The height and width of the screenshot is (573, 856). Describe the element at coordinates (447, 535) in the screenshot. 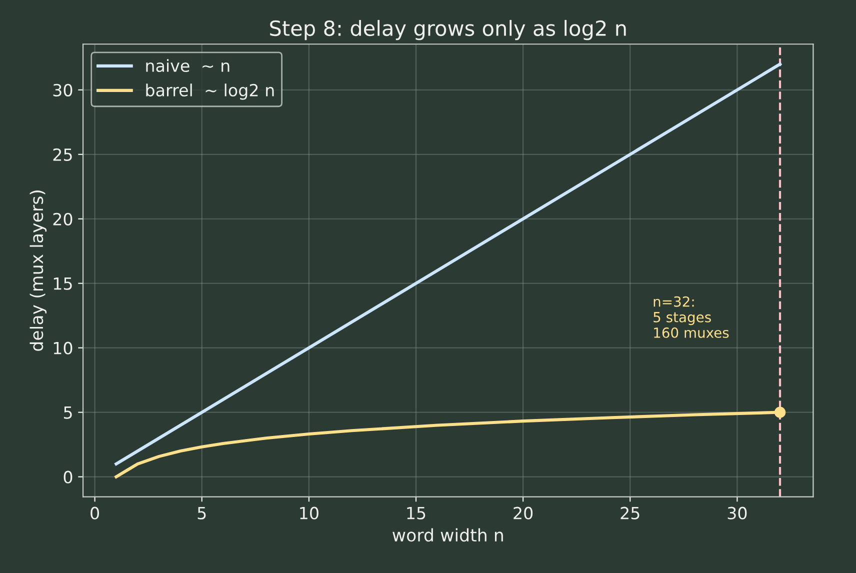

I see `x-axis-title: word width n` at that location.